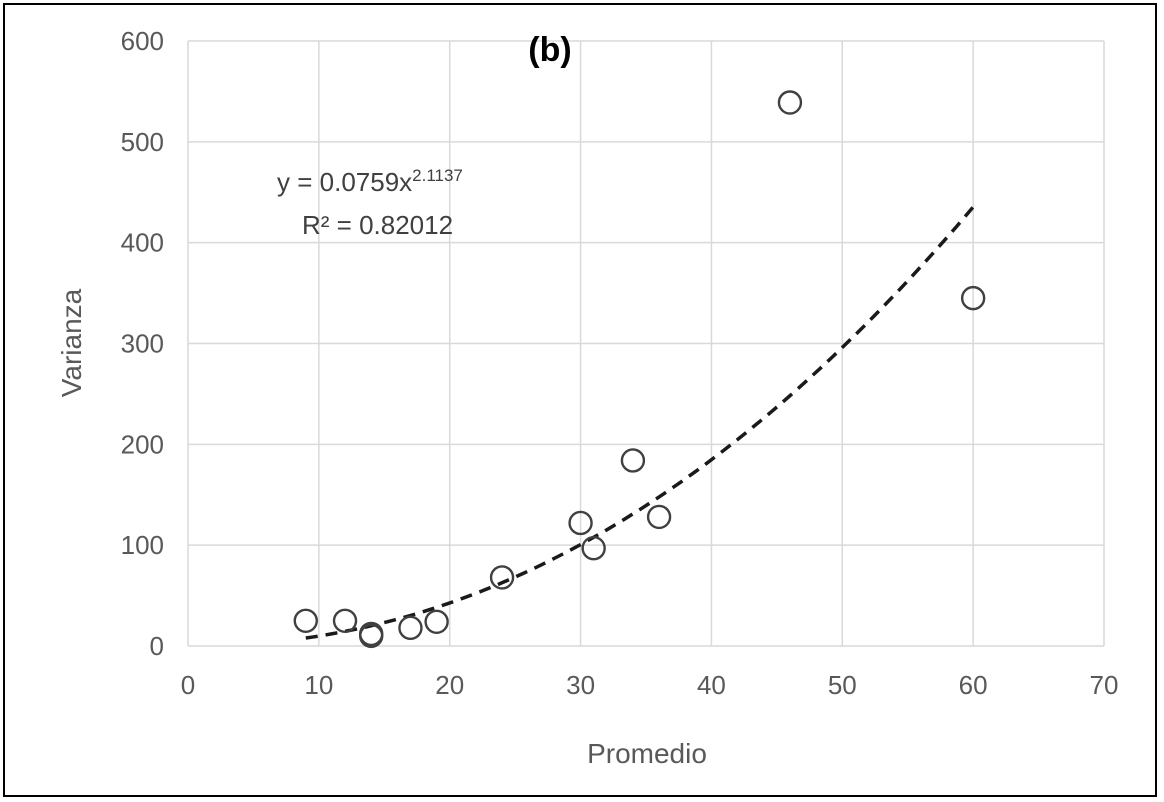 Image resolution: width=1164 pixels, height=802 pixels. I want to click on x-axis-title: Promedio, so click(647, 753).